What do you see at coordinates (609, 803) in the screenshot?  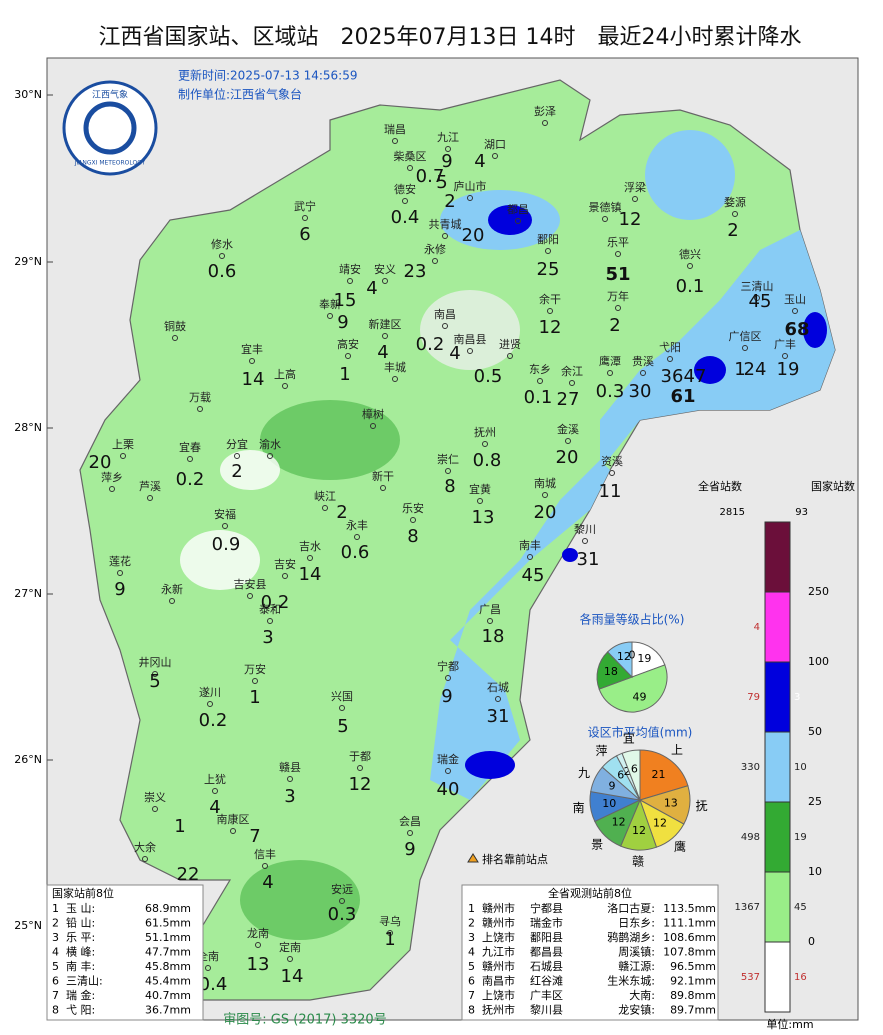 I see `pie-value: 10` at bounding box center [609, 803].